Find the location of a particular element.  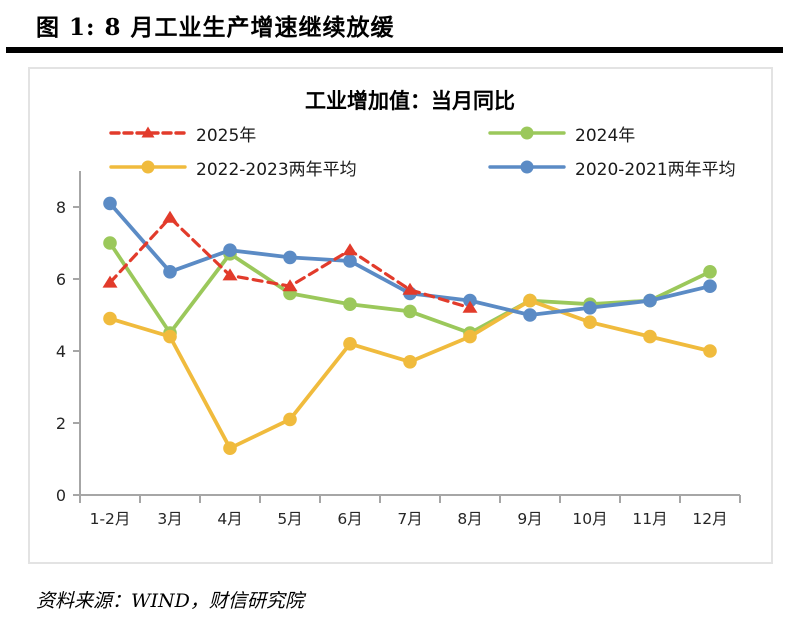

legend-label: 2020-2021两年平均 is located at coordinates (655, 169).